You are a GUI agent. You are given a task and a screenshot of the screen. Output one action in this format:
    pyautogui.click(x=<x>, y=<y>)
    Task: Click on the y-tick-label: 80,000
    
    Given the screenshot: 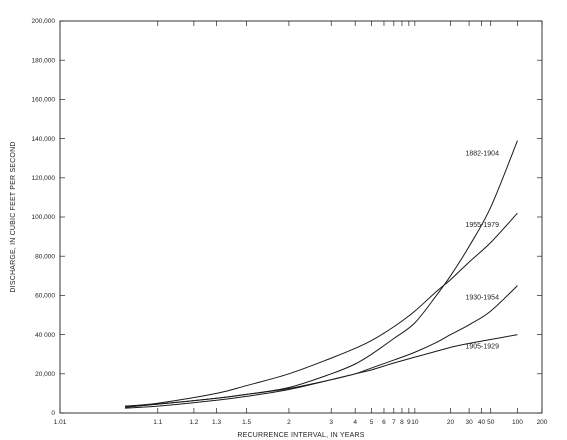 What is the action you would take?
    pyautogui.click(x=45, y=256)
    